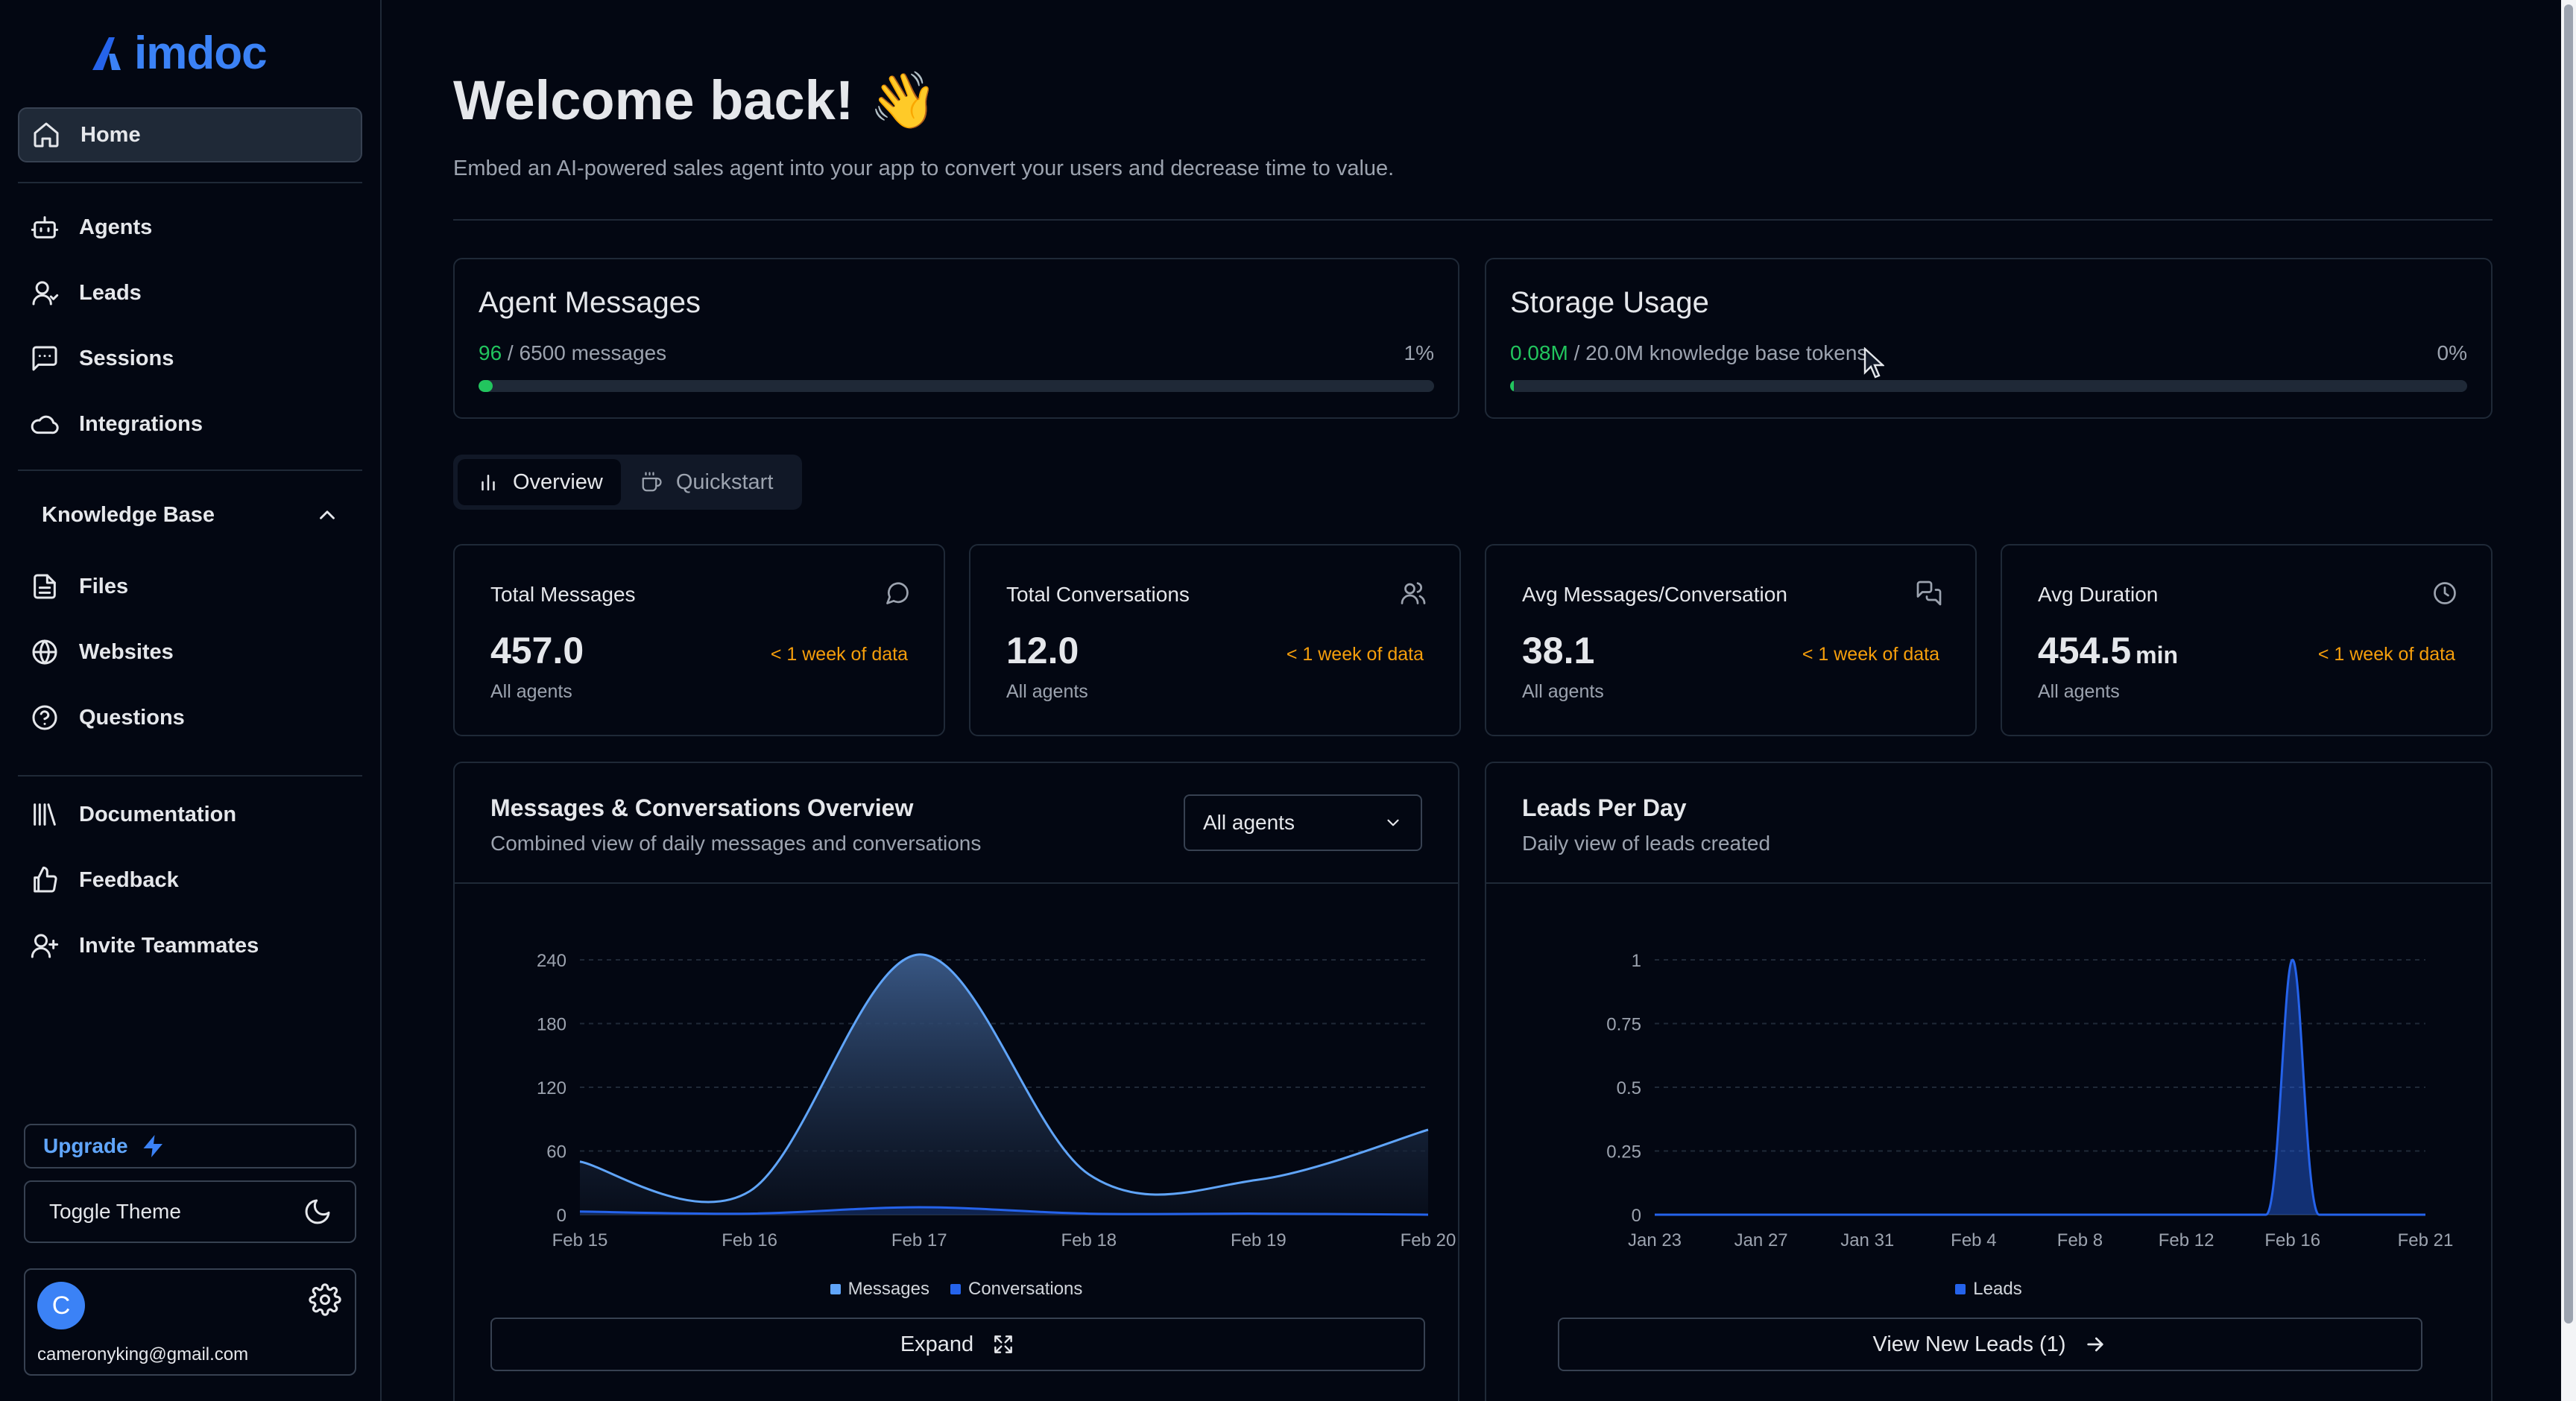 The image size is (2576, 1401). I want to click on arrow-right-icon, so click(2095, 1344).